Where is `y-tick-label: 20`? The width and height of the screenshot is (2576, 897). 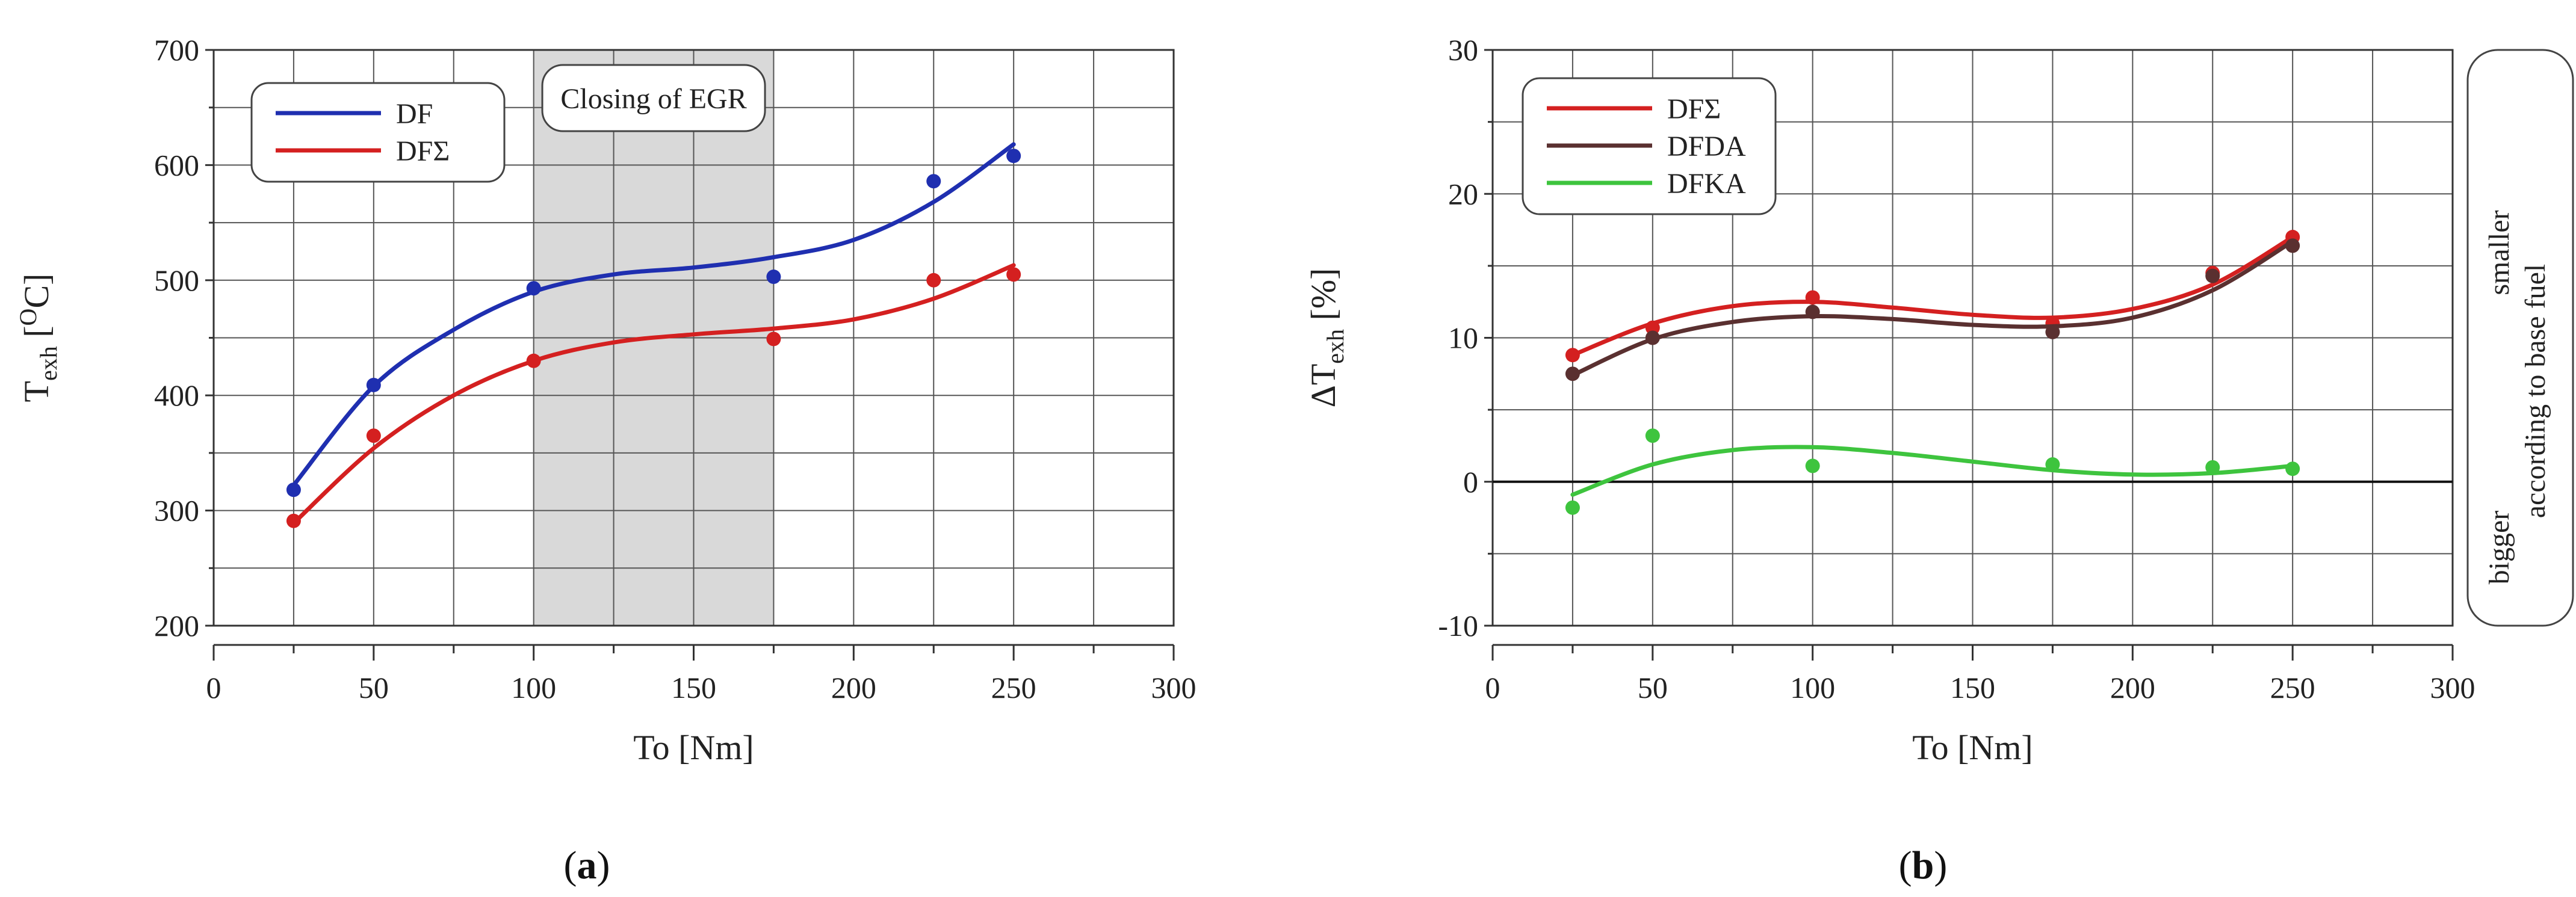 y-tick-label: 20 is located at coordinates (1463, 194).